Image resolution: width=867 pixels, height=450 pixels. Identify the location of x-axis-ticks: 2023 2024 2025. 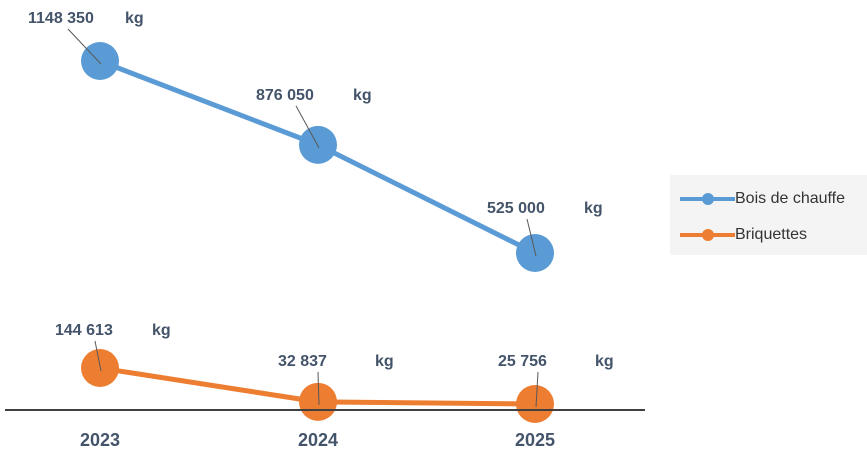
(317, 440).